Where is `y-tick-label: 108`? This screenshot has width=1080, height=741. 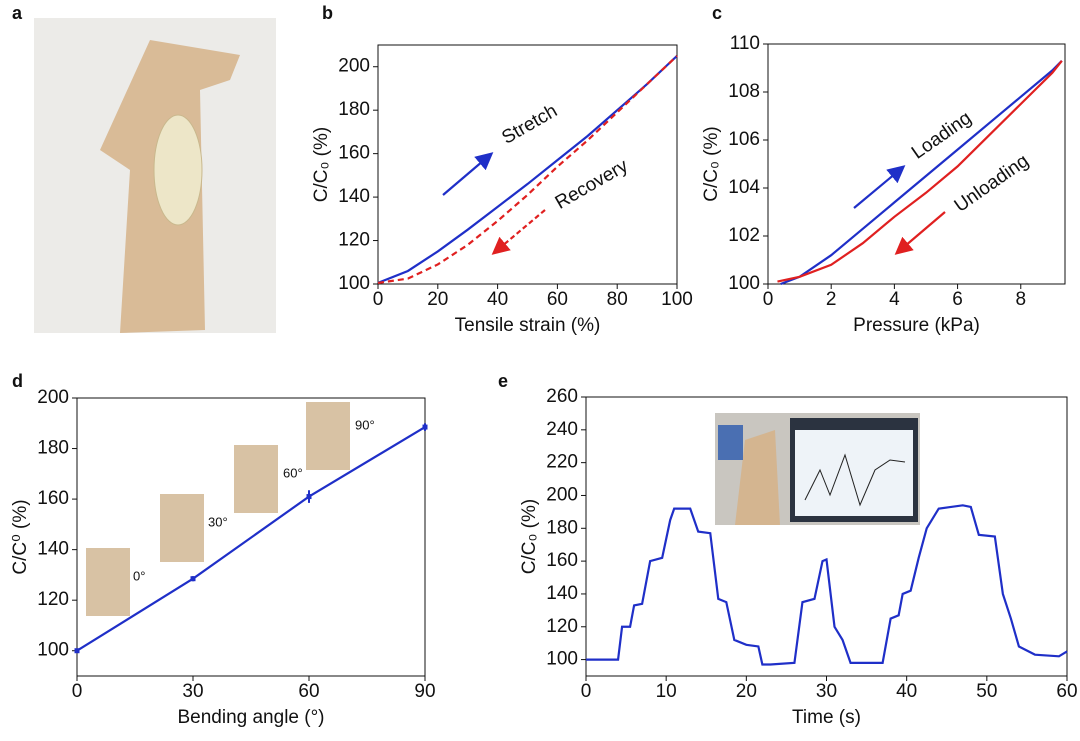 y-tick-label: 108 is located at coordinates (744, 91).